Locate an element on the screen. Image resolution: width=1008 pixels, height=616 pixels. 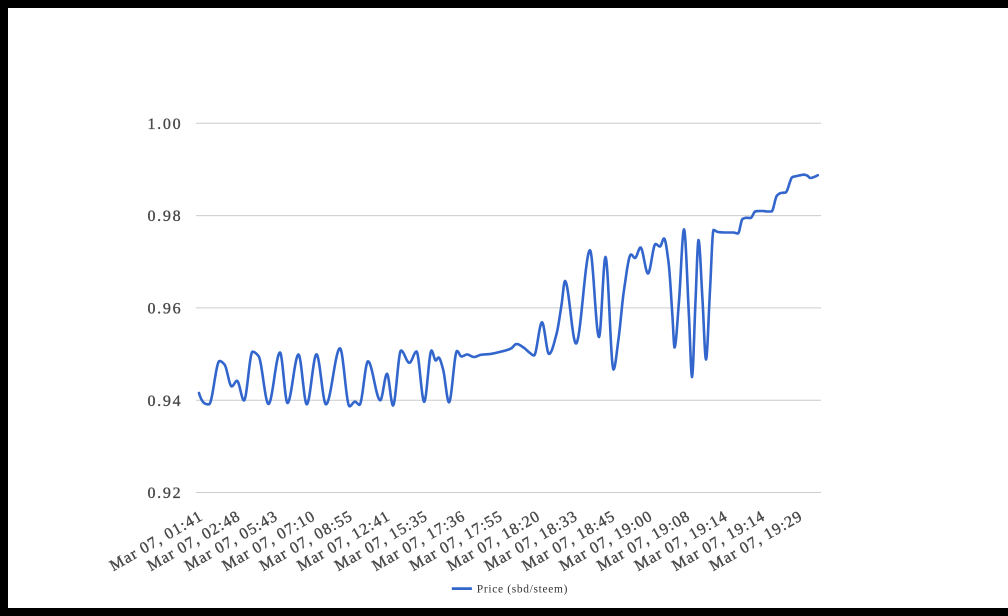
svg-text: 0.98 is located at coordinates (164, 216).